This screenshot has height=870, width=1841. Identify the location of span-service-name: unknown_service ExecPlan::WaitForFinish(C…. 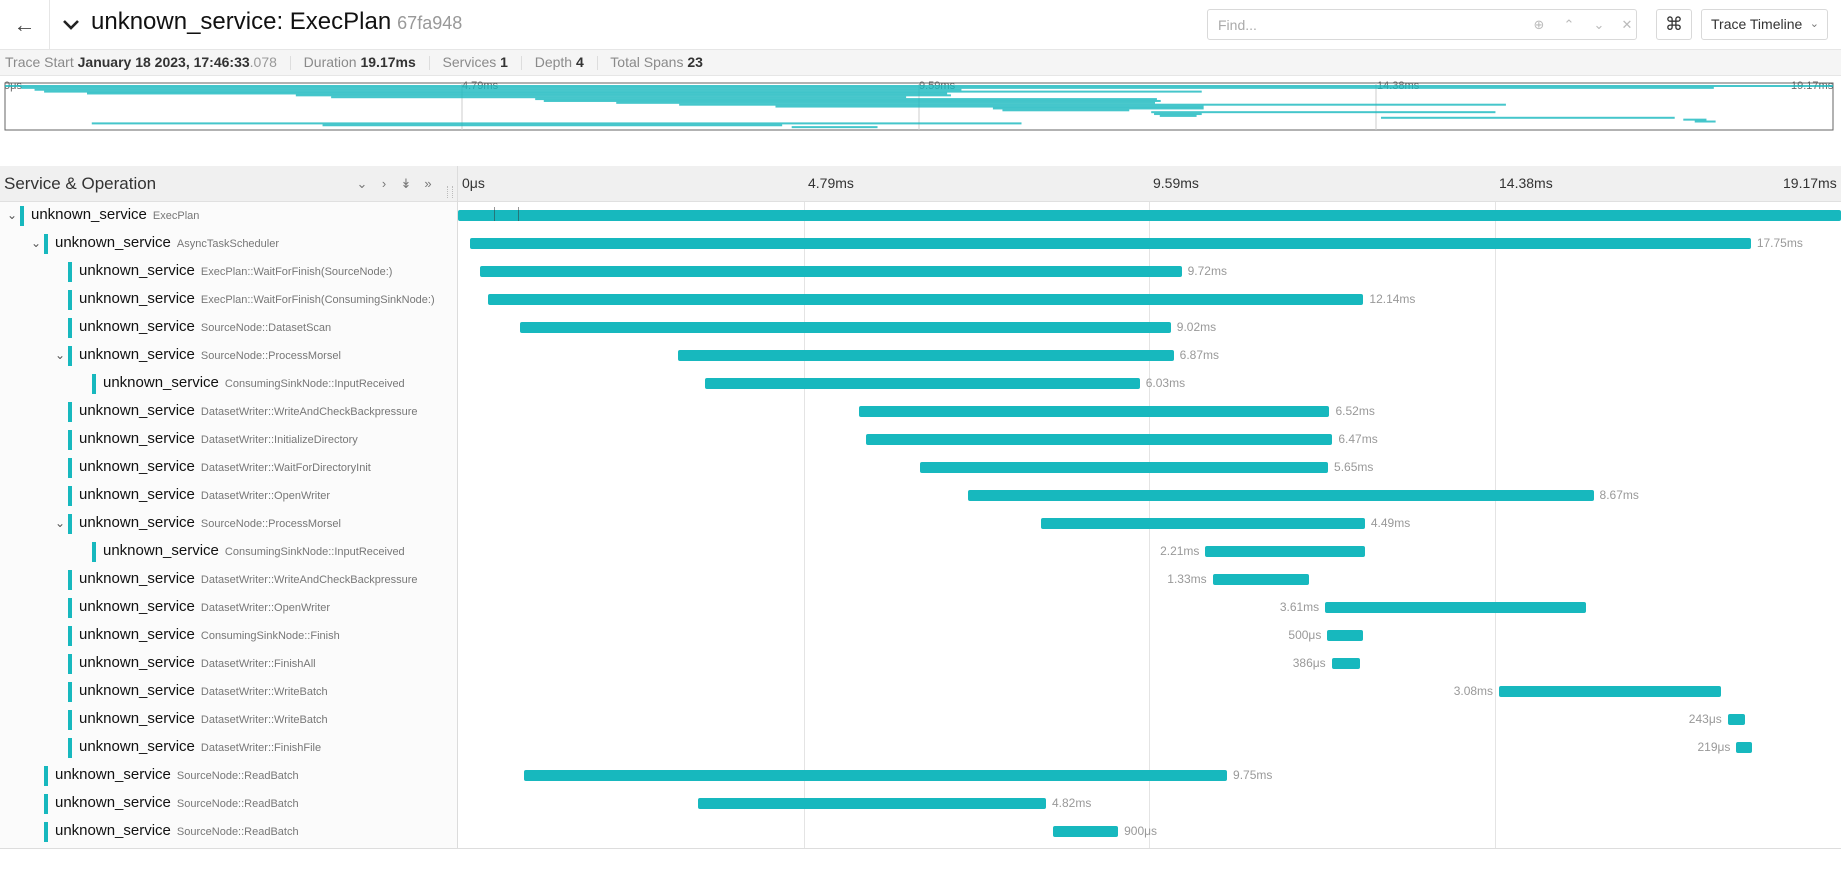
(257, 298).